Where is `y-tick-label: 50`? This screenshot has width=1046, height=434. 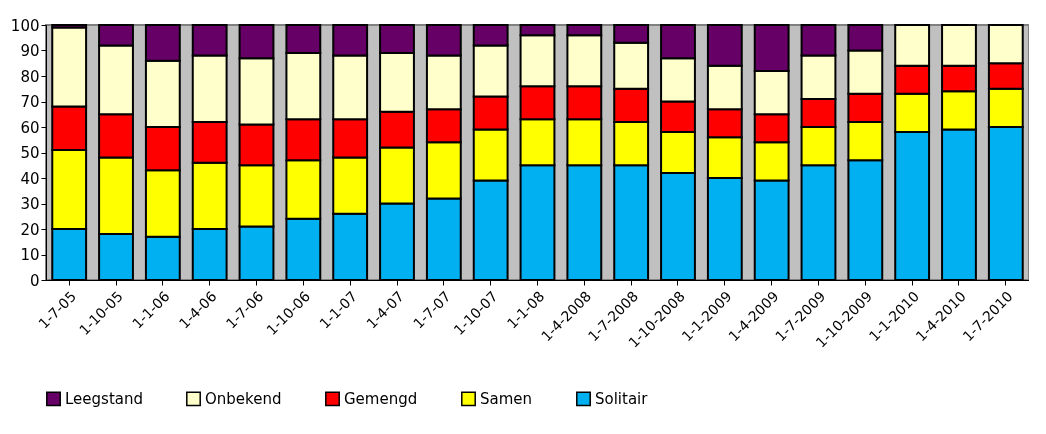 y-tick-label: 50 is located at coordinates (30, 153).